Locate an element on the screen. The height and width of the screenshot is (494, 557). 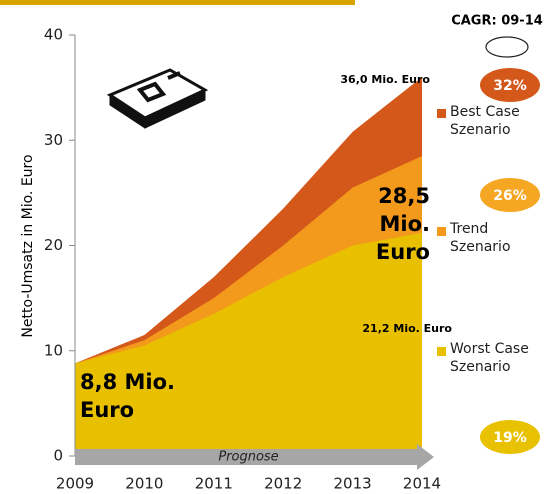
header-strip is located at coordinates (177, 2).